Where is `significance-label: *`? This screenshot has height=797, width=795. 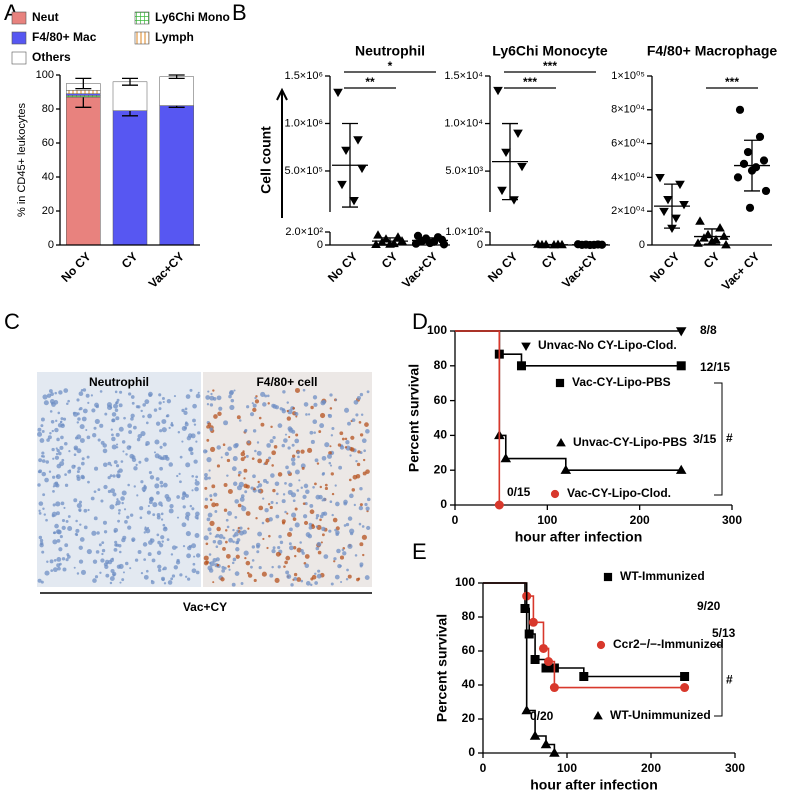
significance-label: * is located at coordinates (390, 66).